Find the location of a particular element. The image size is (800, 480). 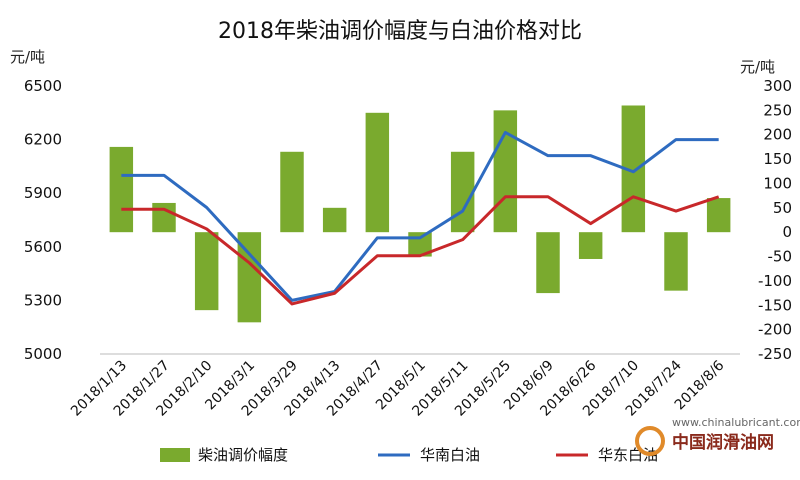

left-tick-label: 5900 is located at coordinates (43, 193).